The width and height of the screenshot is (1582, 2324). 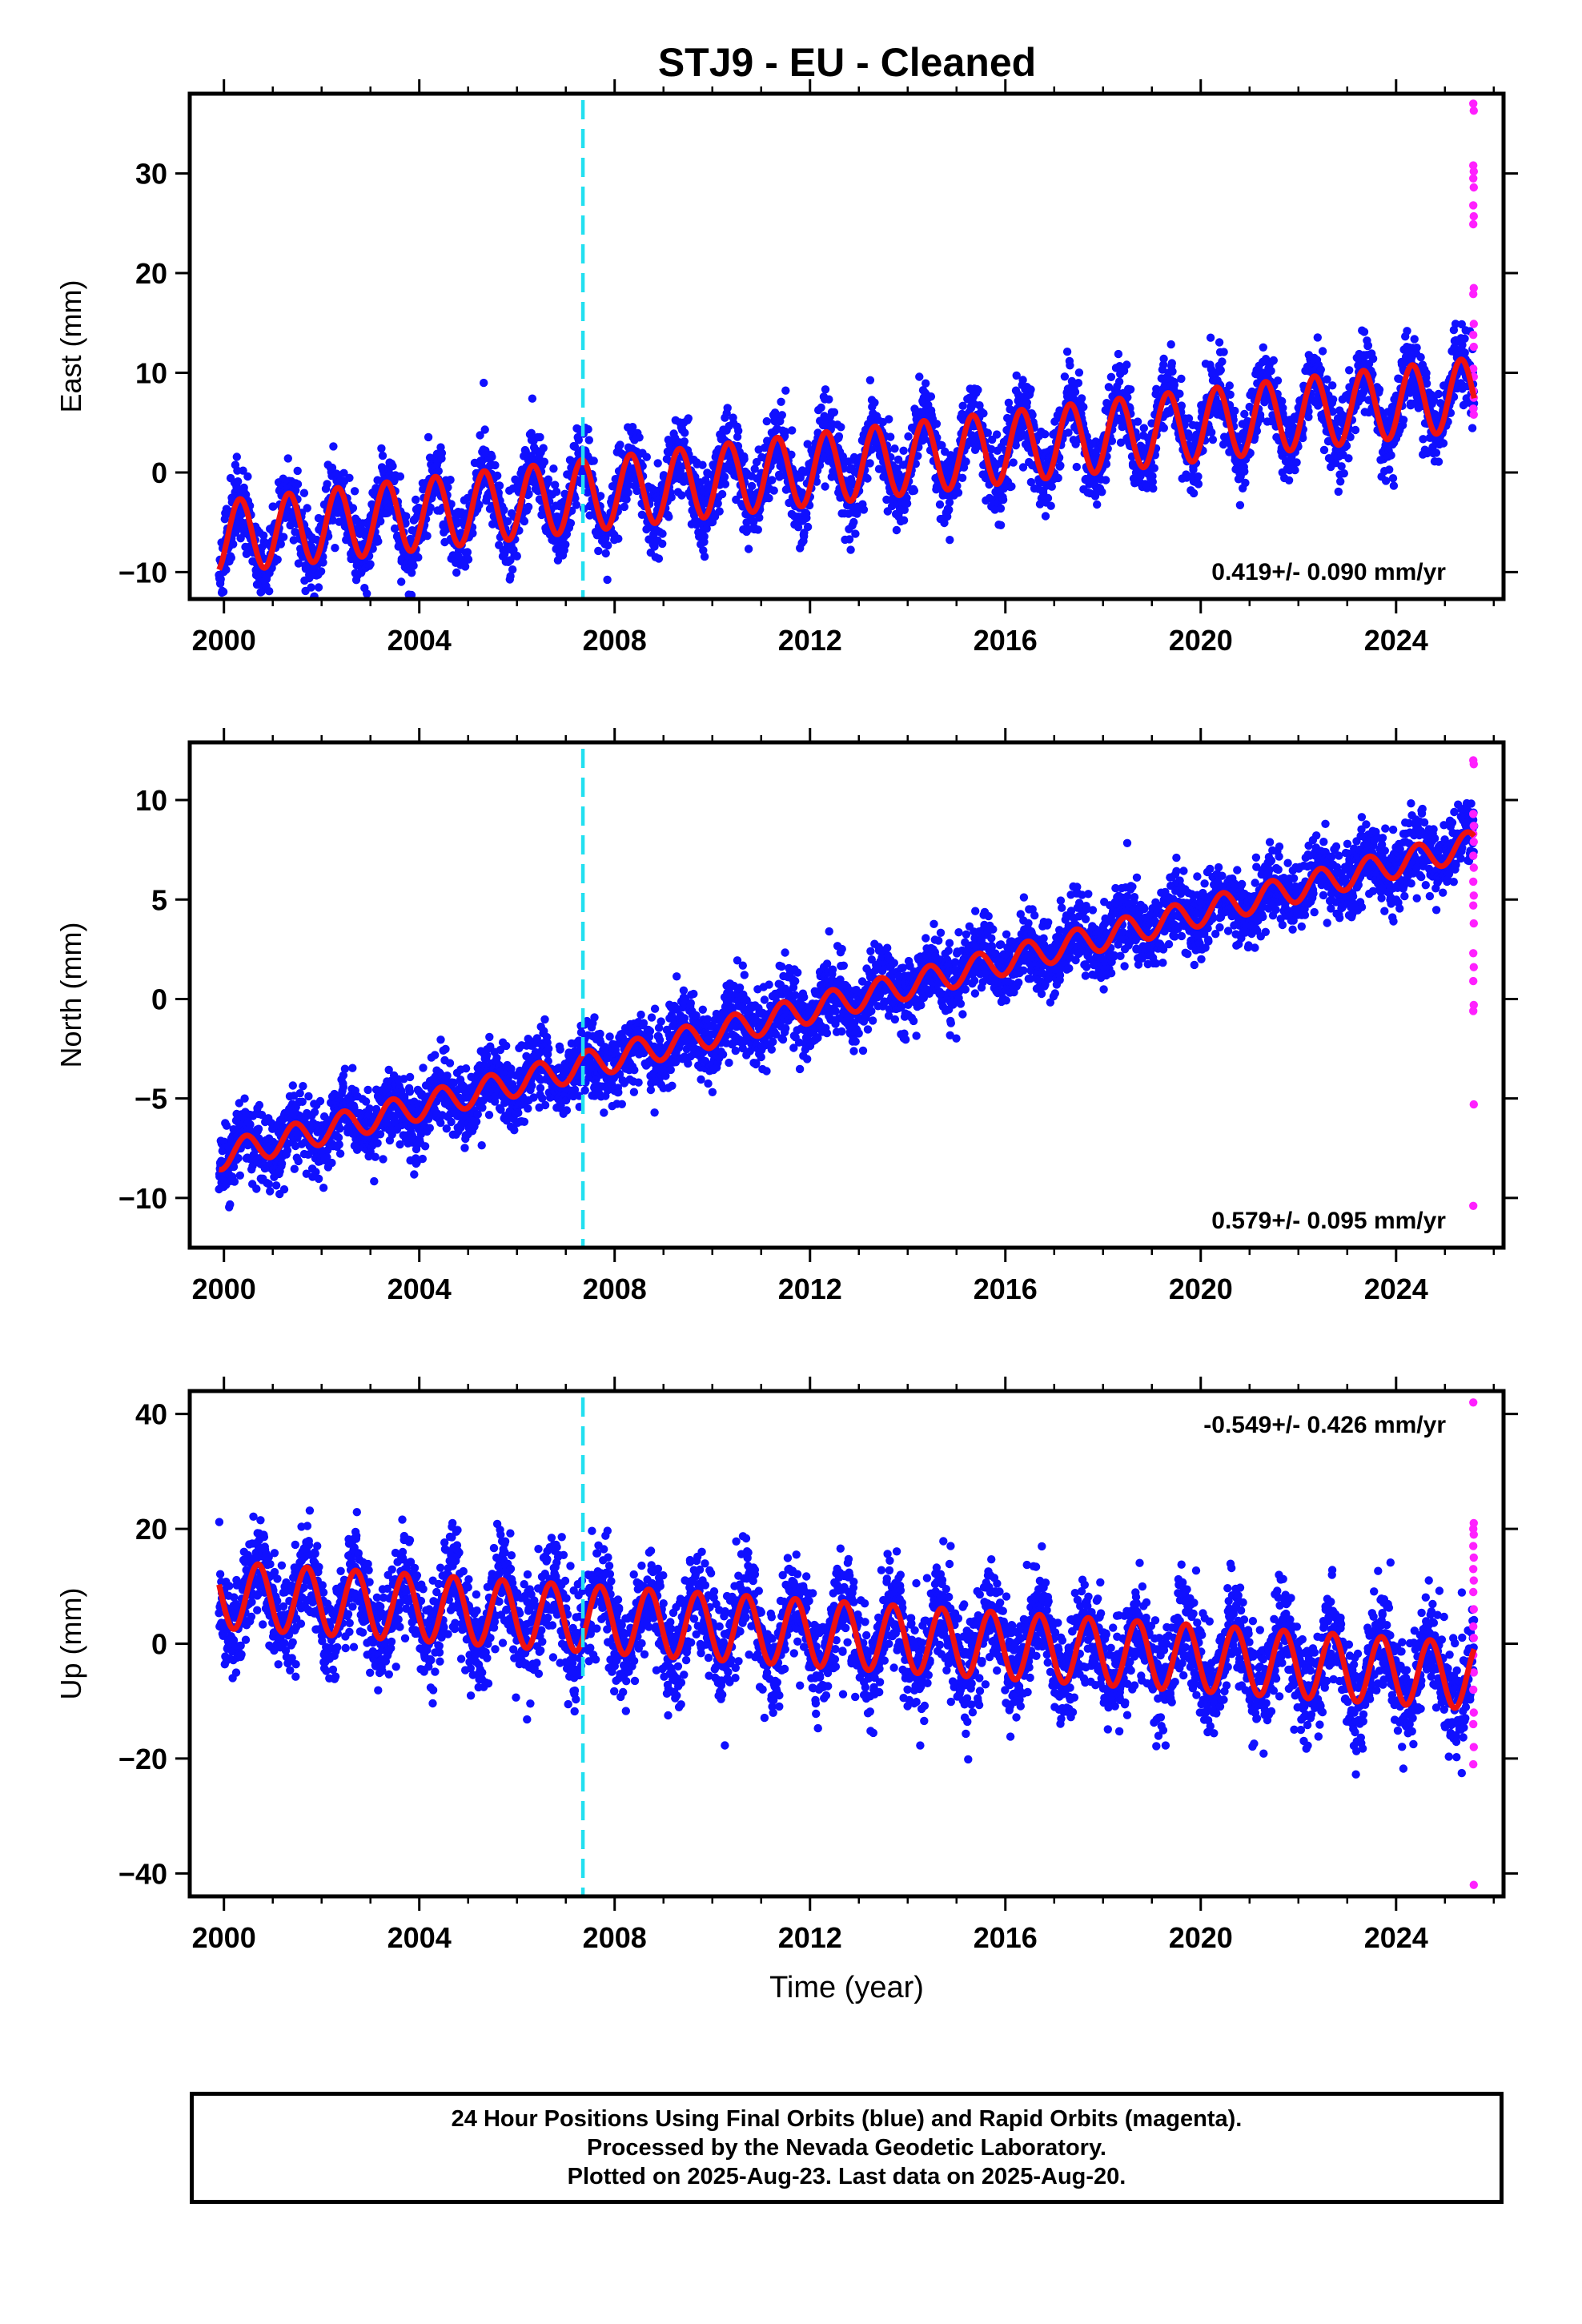 I want to click on y-tick-label: 0, so click(x=159, y=472).